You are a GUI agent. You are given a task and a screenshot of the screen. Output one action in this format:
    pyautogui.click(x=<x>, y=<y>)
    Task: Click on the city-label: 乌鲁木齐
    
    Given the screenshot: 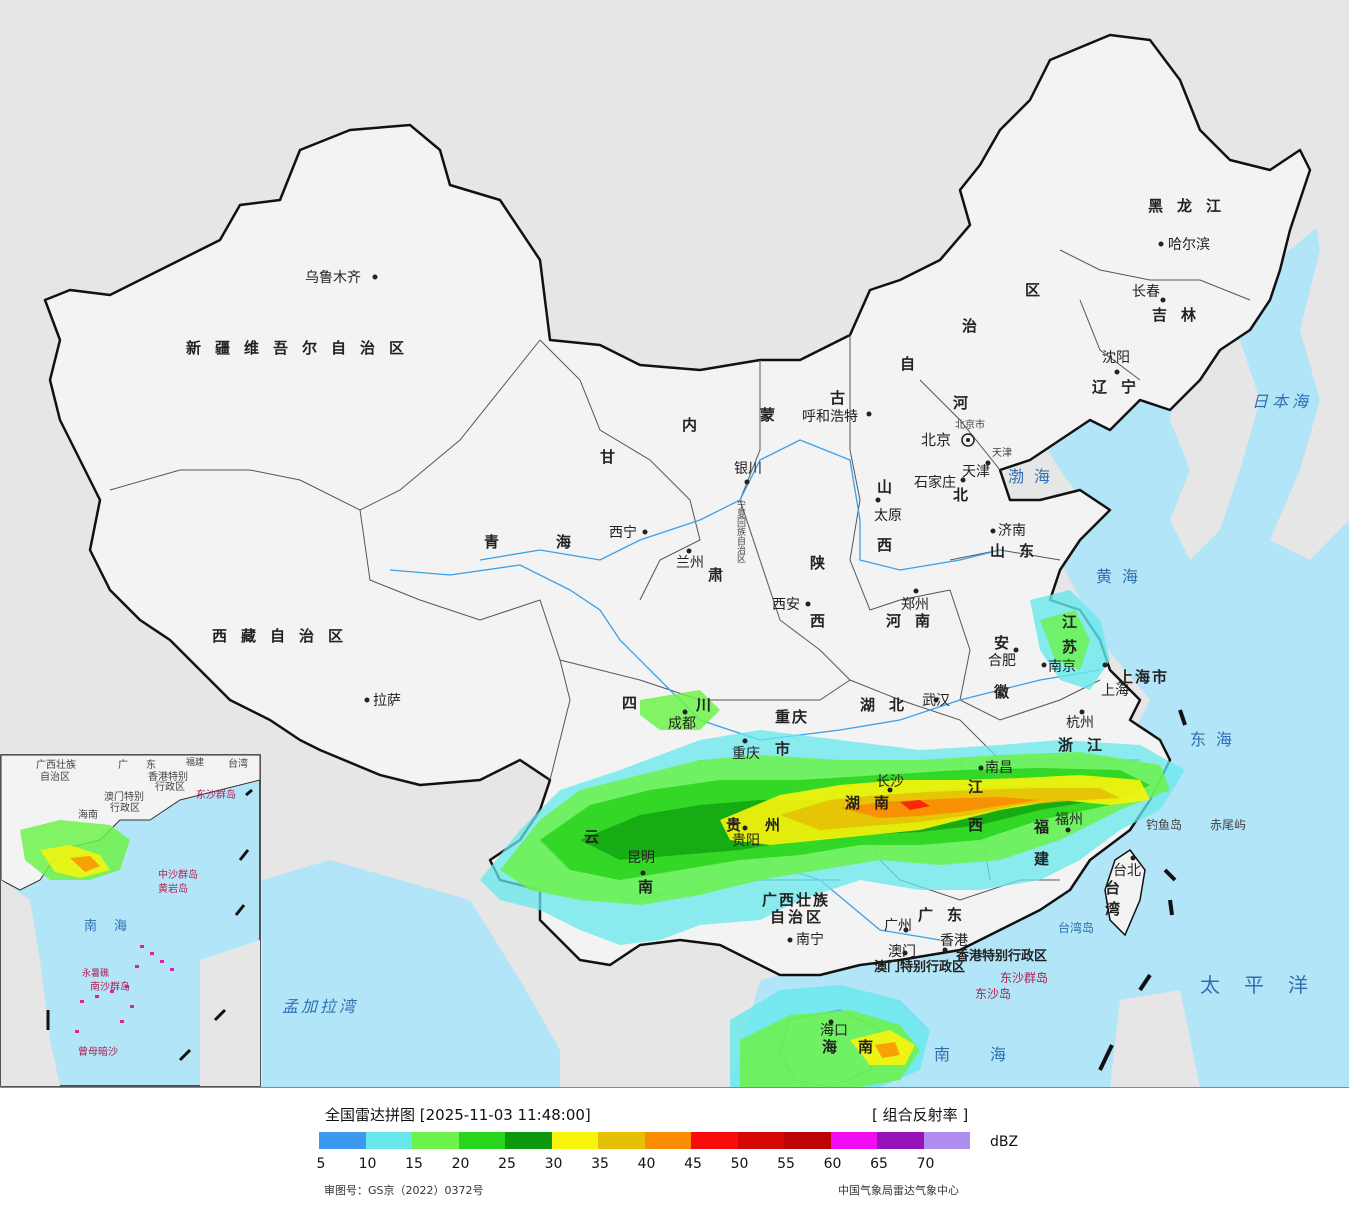 What is the action you would take?
    pyautogui.click(x=333, y=278)
    